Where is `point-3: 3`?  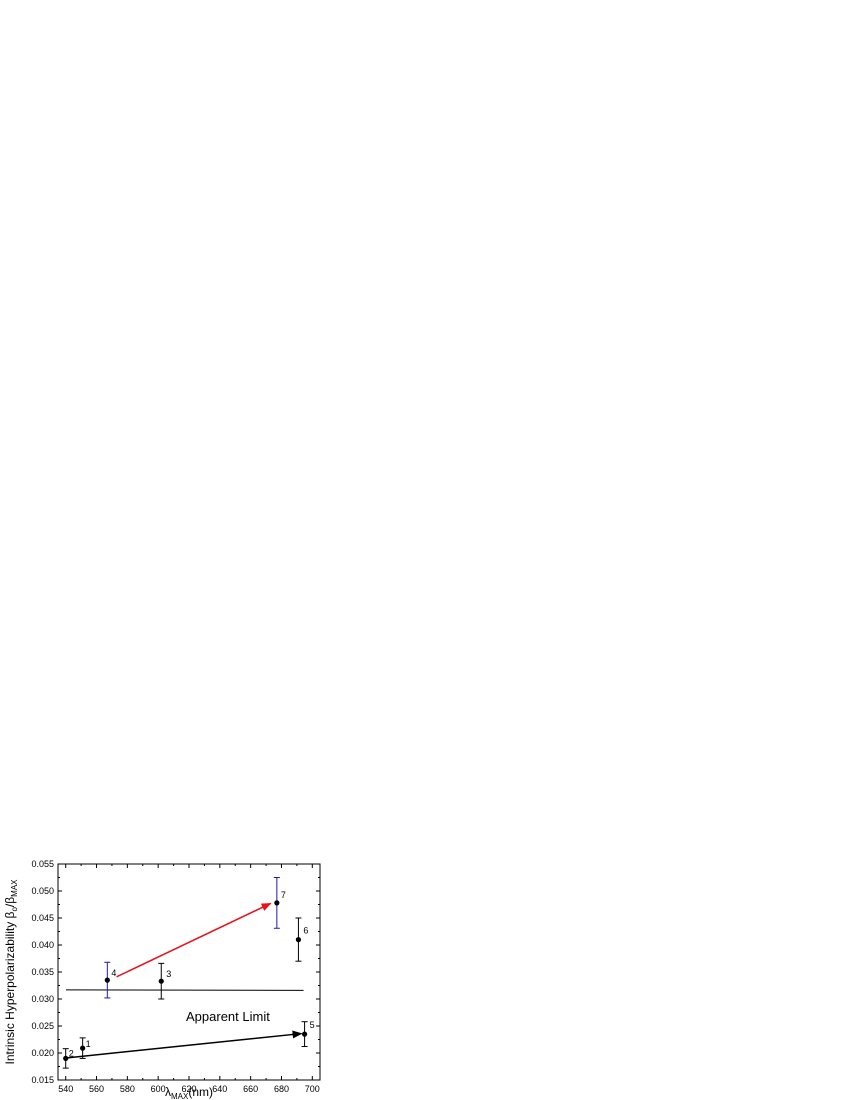
point-3: 3 is located at coordinates (164, 981).